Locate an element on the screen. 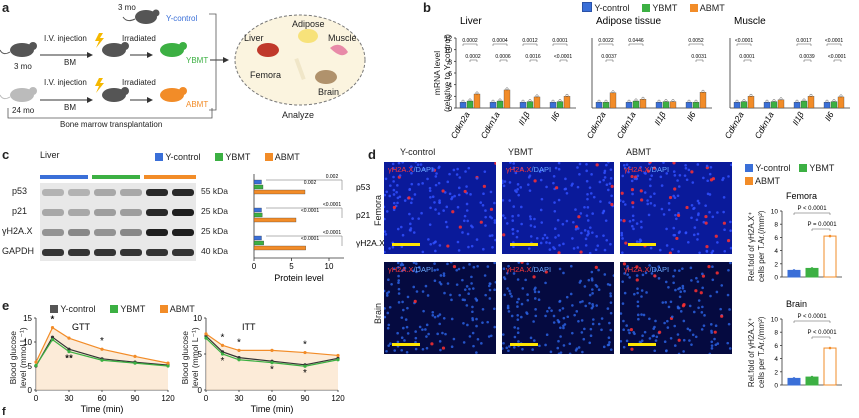  legend-c-ycontrol: Y-control is located at coordinates (183, 157).